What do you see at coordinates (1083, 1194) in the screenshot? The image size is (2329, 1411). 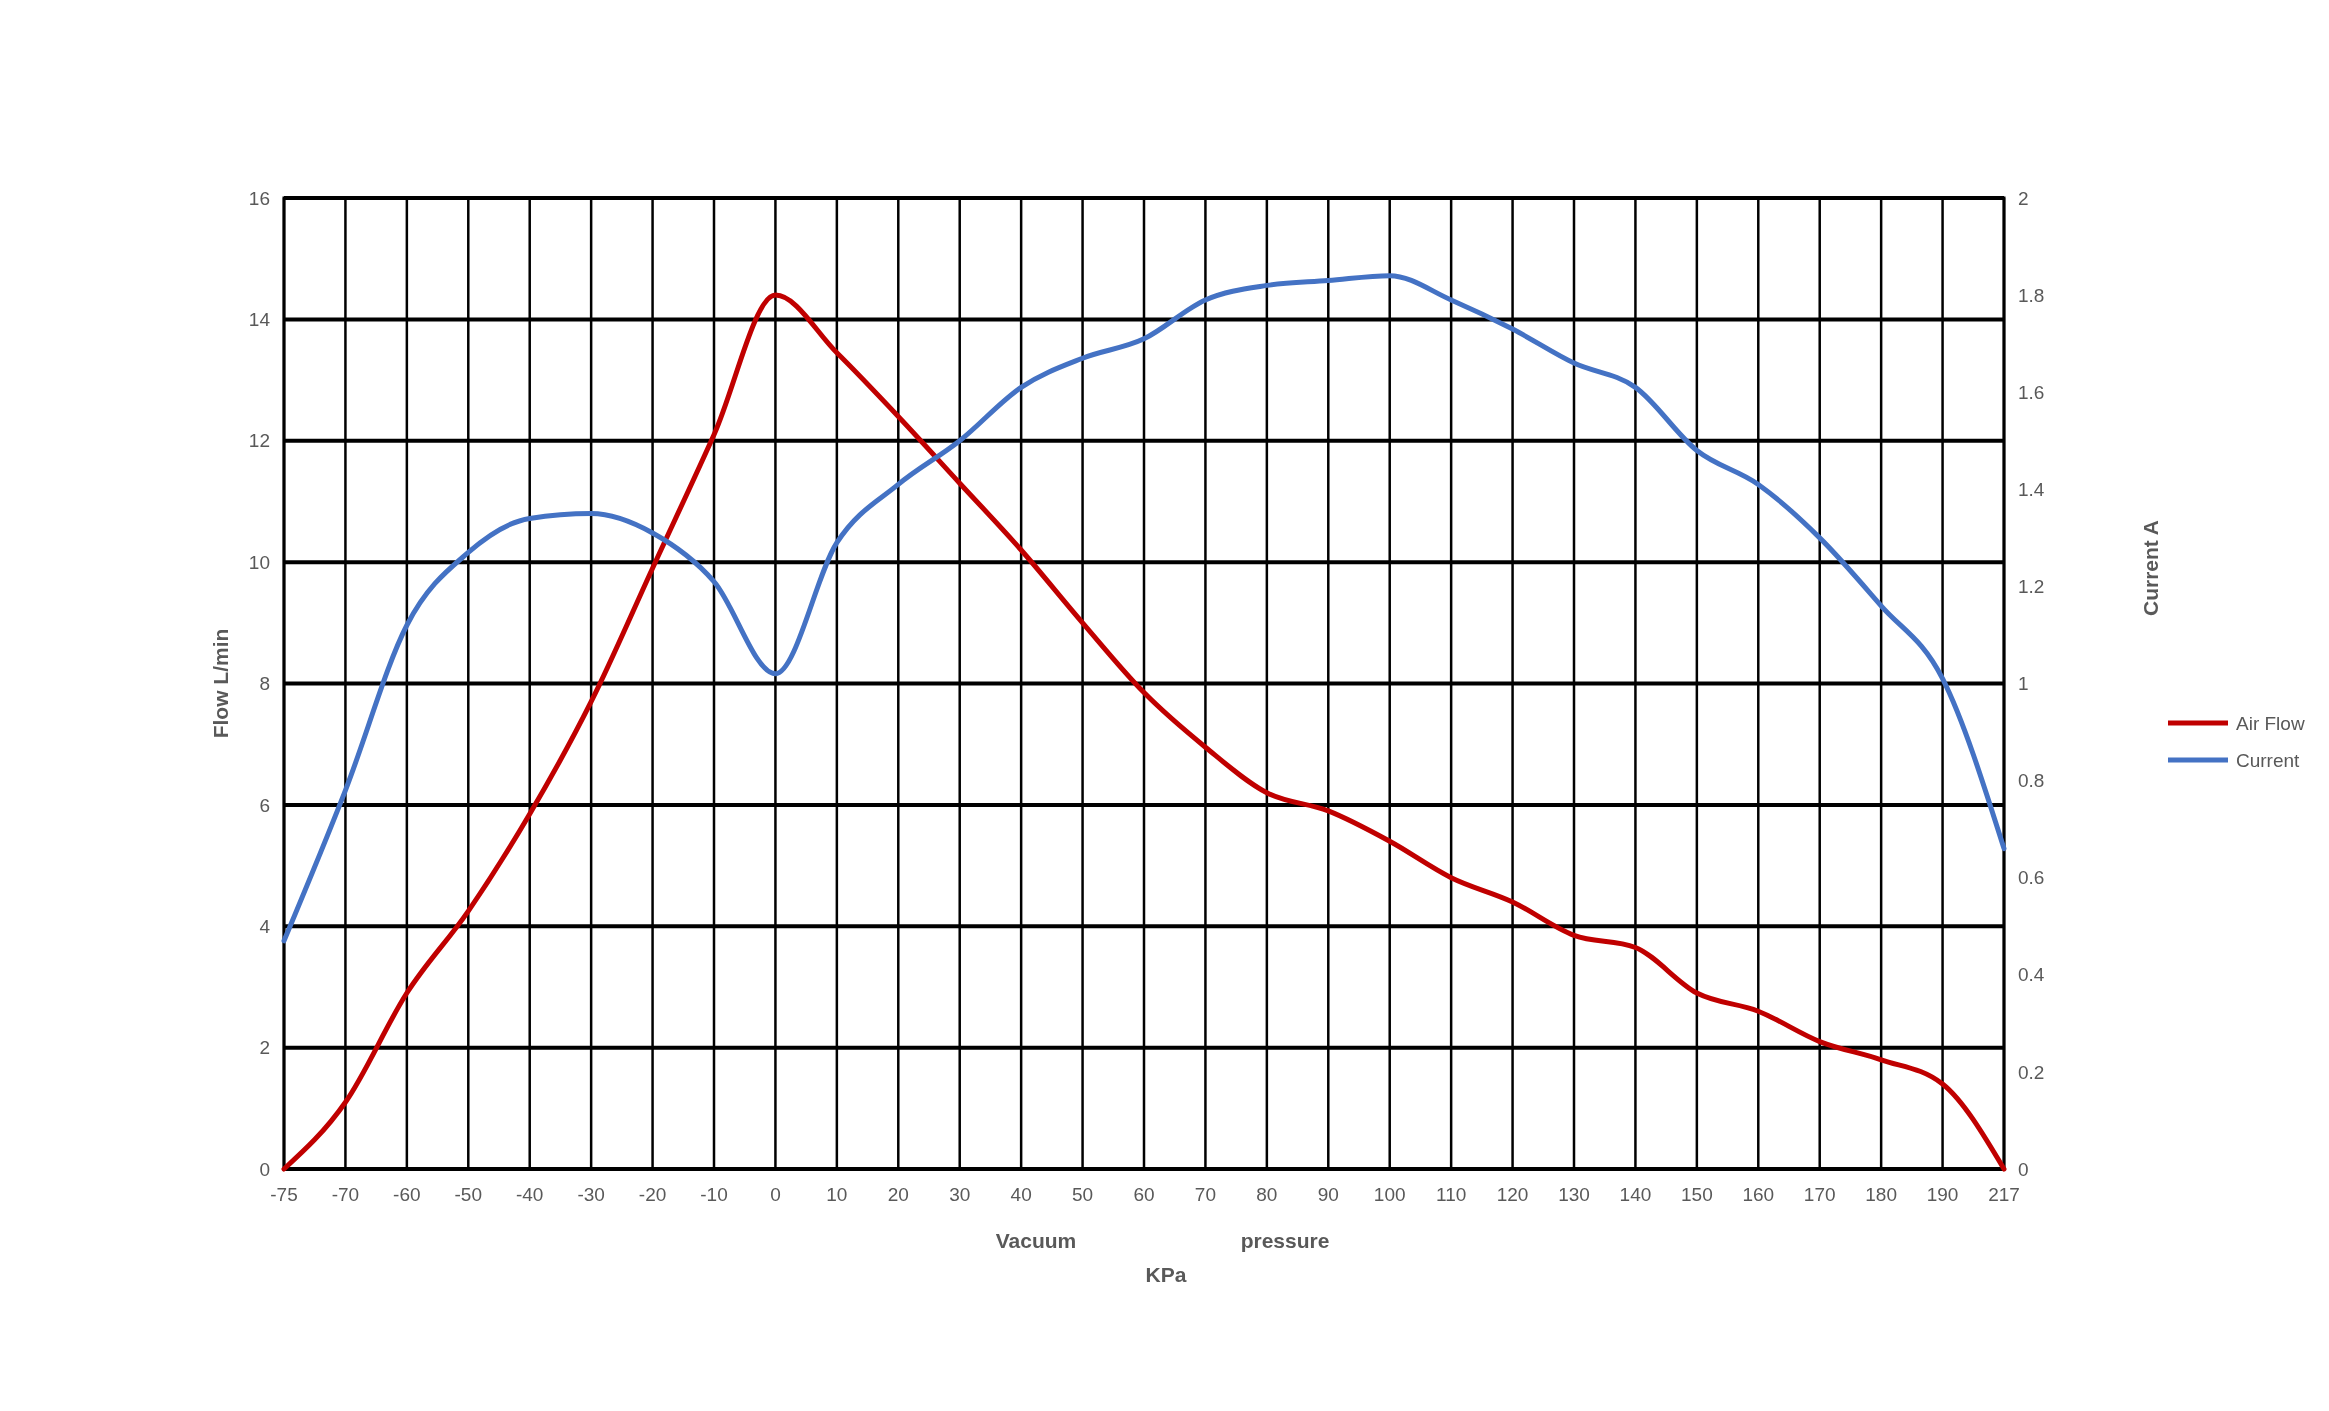 I see `x-tick-label: 50` at bounding box center [1083, 1194].